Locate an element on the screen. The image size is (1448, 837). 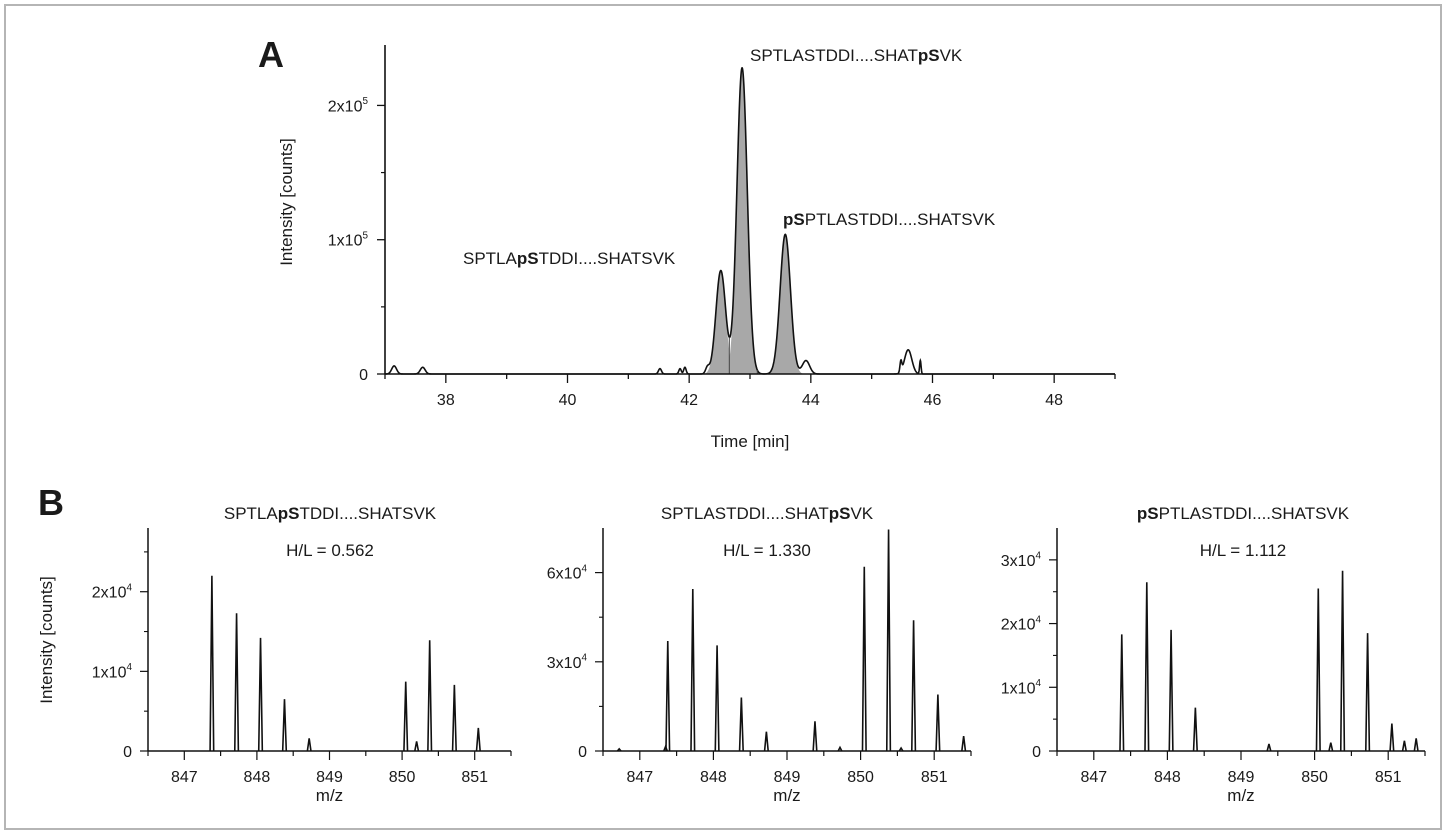
spectrum-title-segment: SPTLA is located at coordinates (251, 513).